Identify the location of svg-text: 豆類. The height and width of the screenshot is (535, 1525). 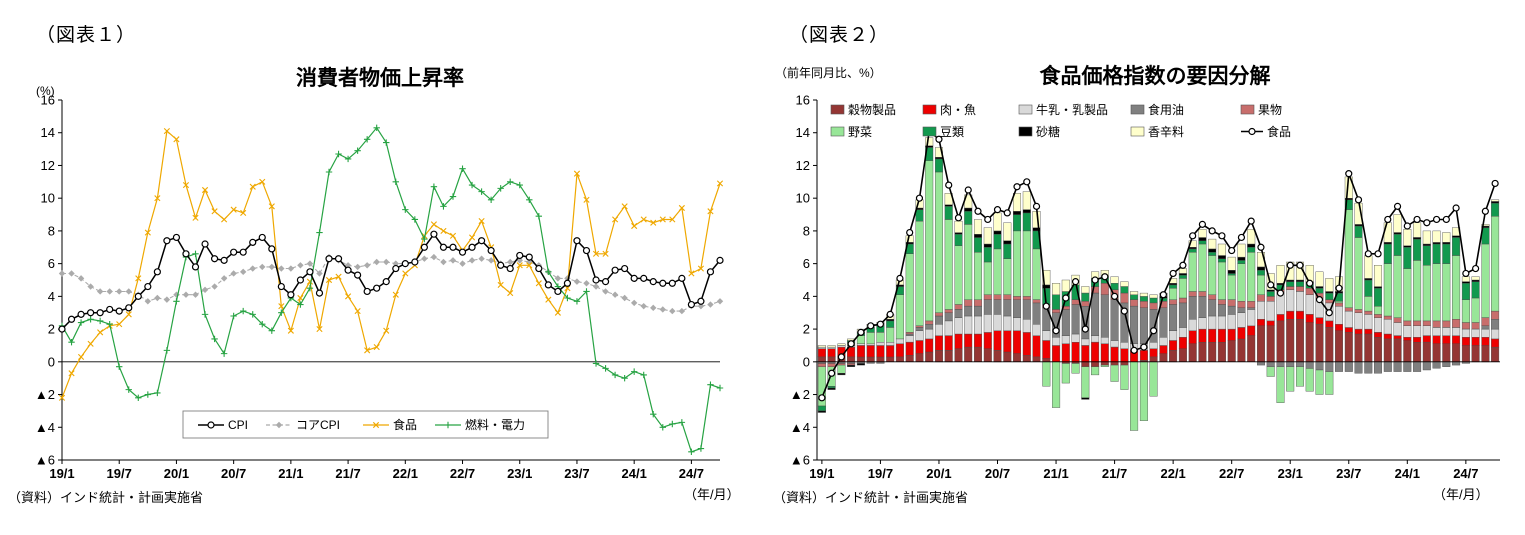
(952, 132).